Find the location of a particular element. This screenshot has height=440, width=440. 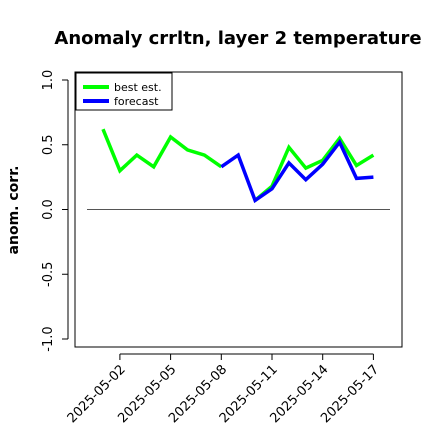

y-axis: -1.0 -0.5 0.0 0.5 1.0 is located at coordinates (55, 211).